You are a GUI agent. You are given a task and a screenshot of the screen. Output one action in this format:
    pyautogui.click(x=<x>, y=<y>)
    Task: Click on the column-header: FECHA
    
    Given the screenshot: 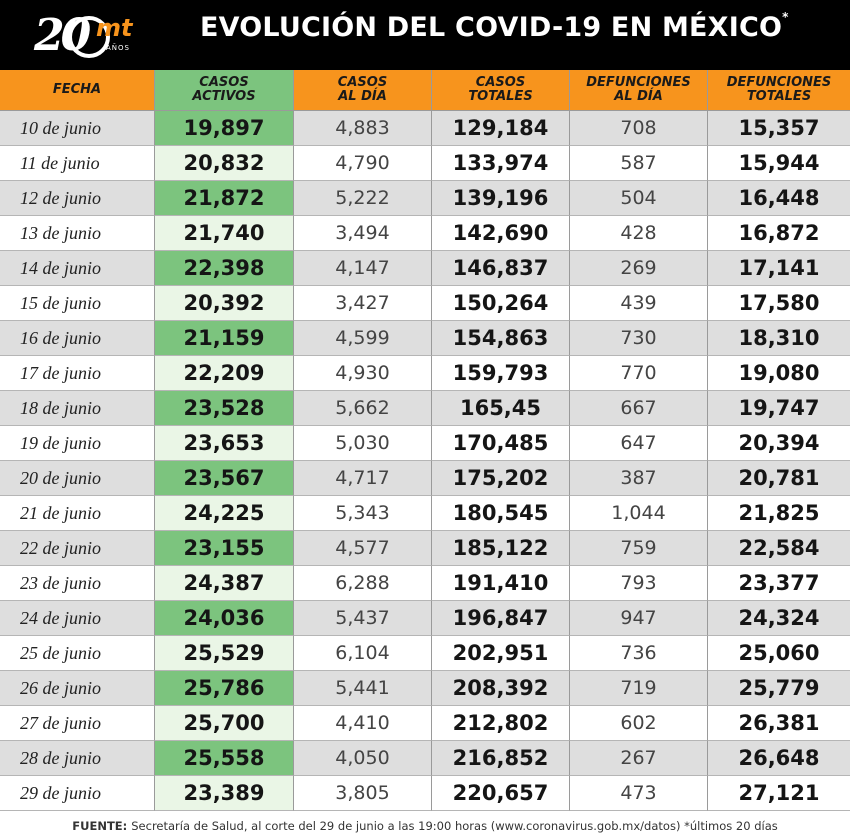 What is the action you would take?
    pyautogui.click(x=77, y=90)
    